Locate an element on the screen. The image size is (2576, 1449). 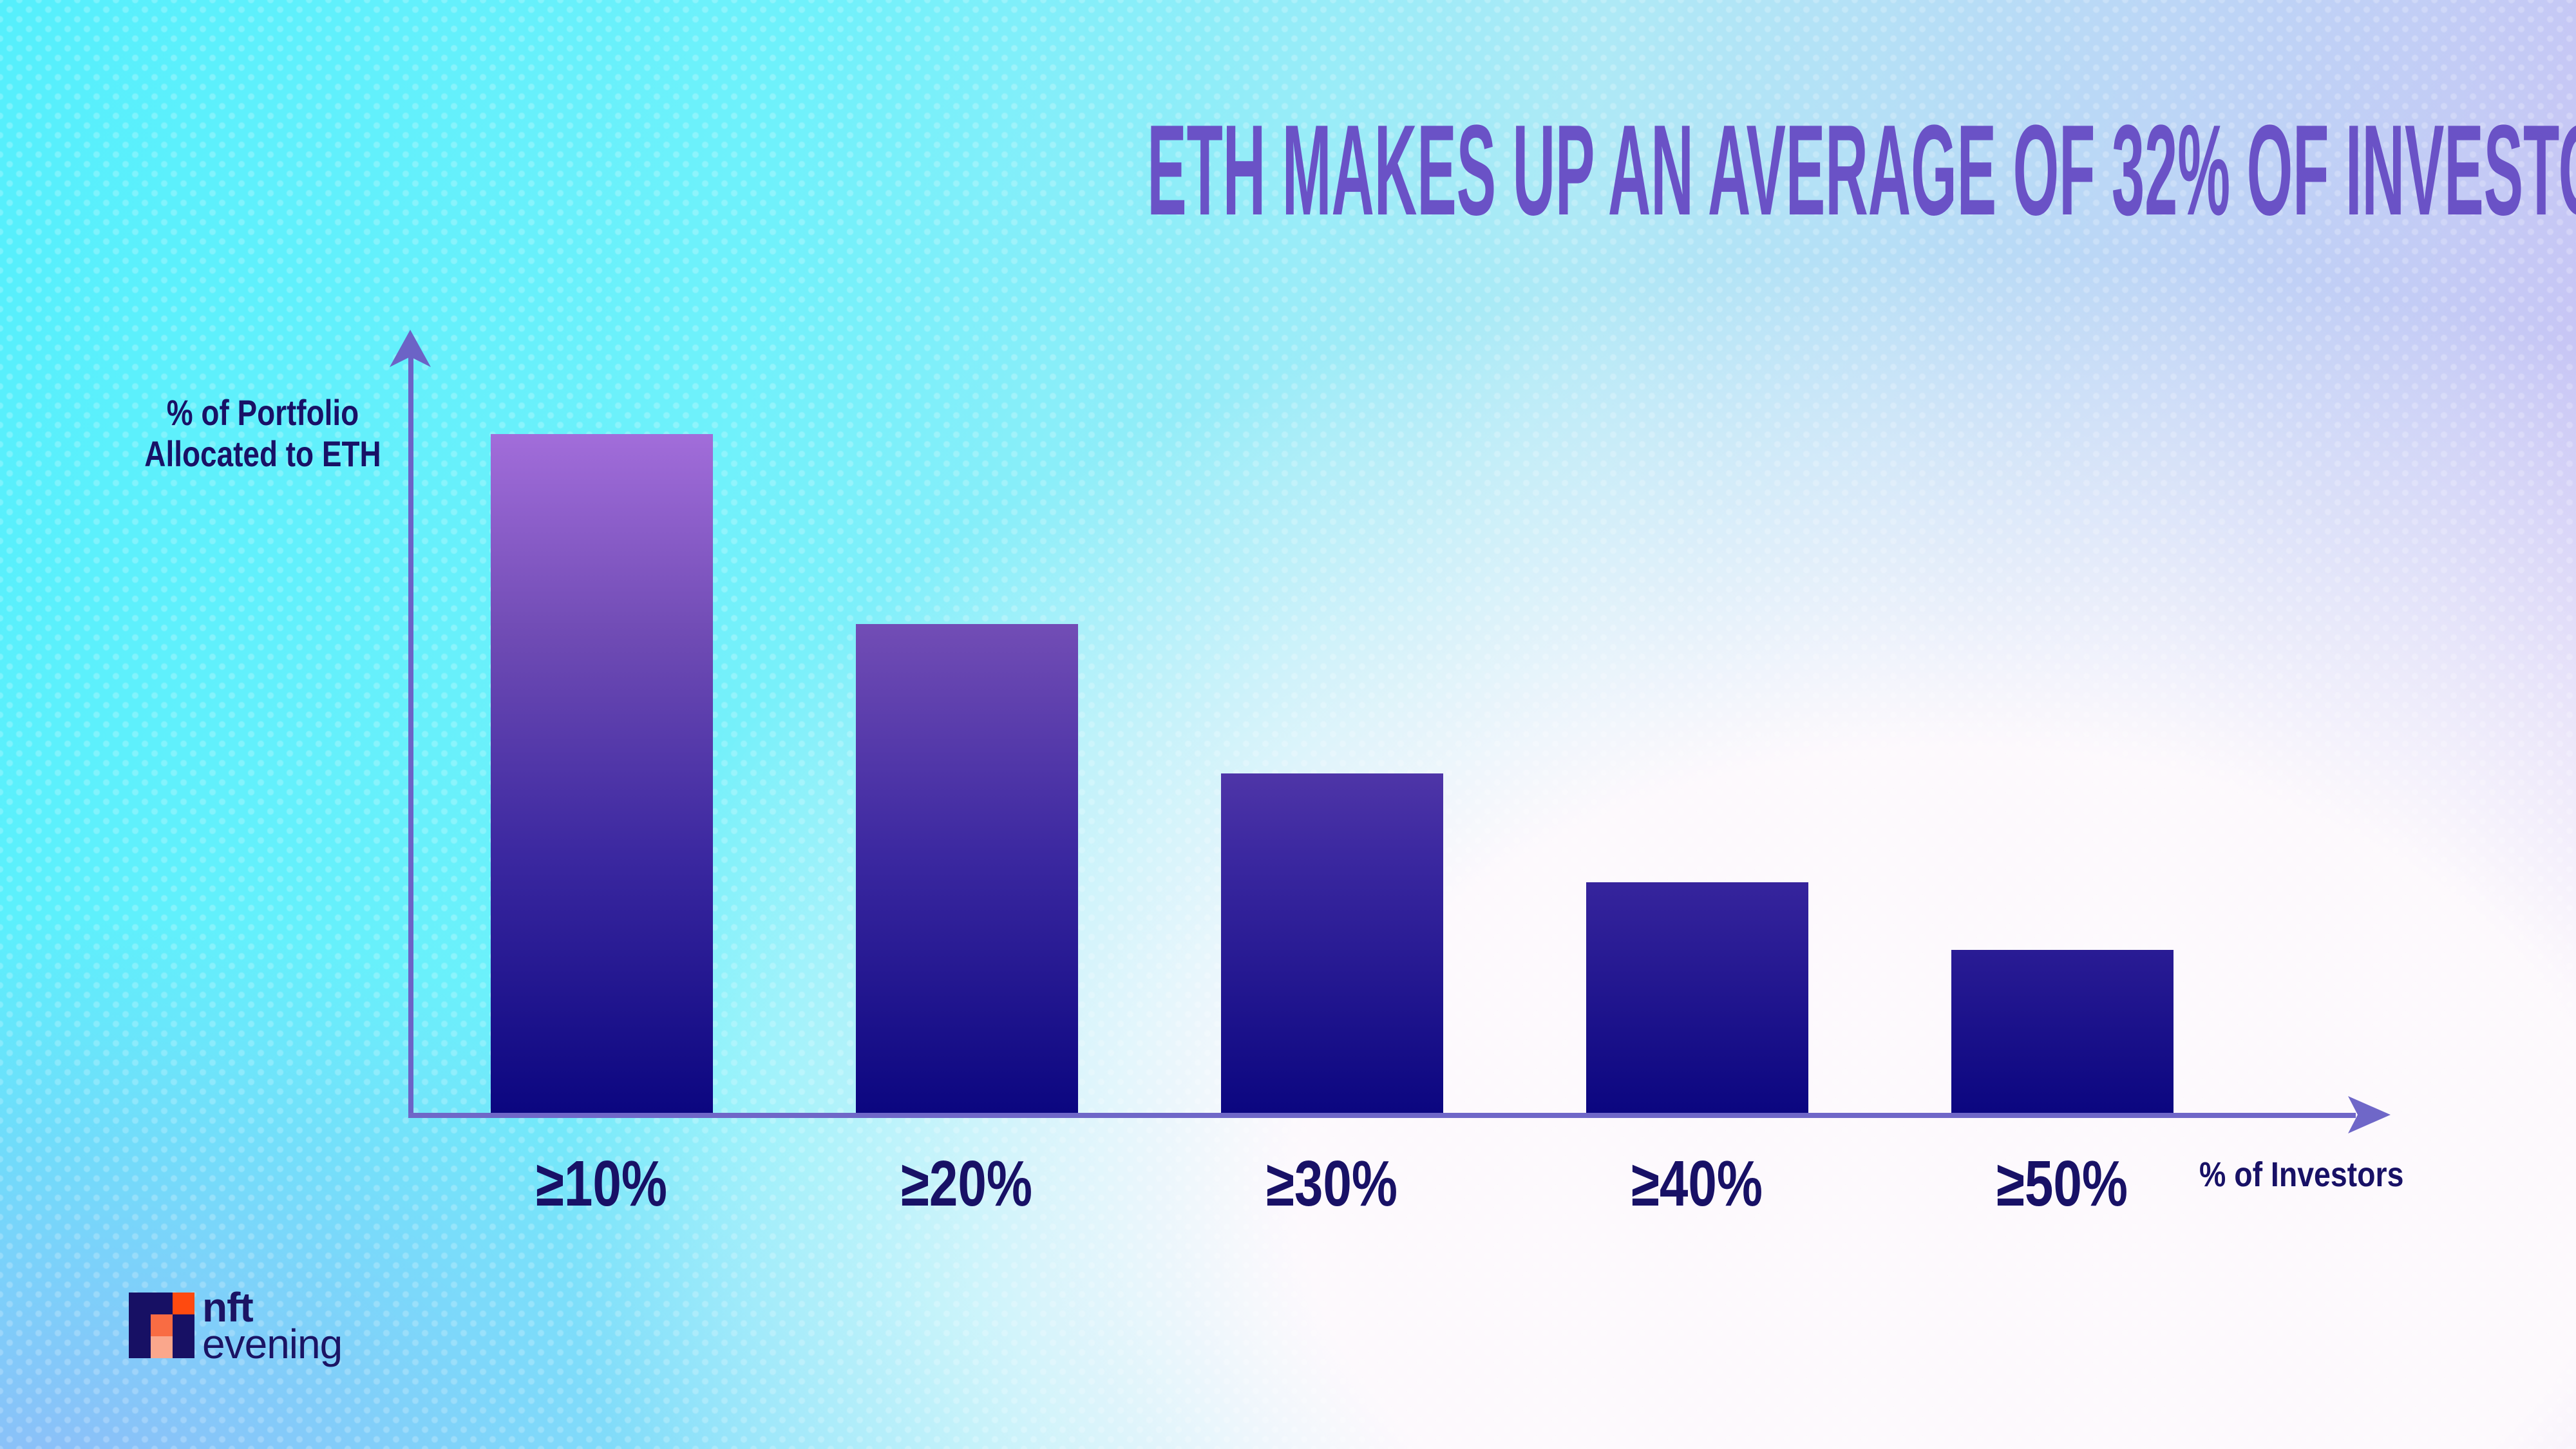
bar-ge-10pct is located at coordinates (602, 774).